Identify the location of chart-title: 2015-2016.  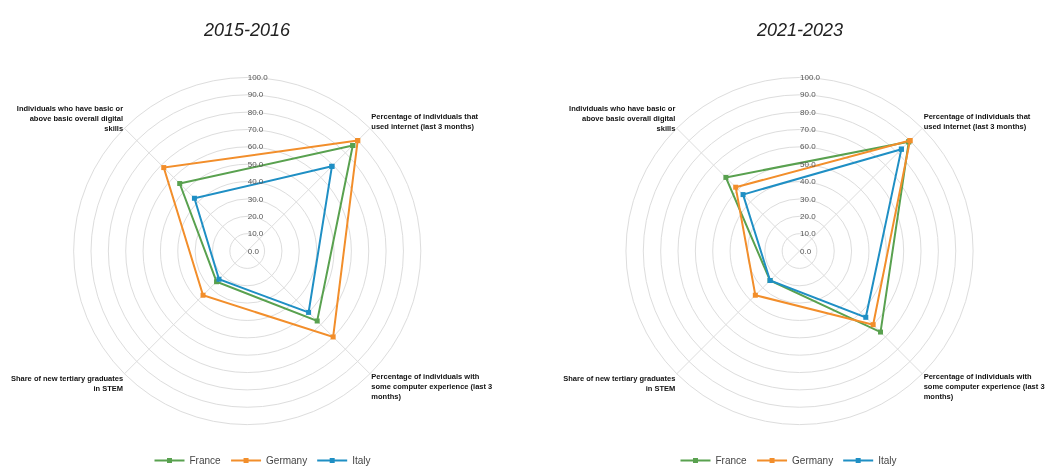
(247, 30).